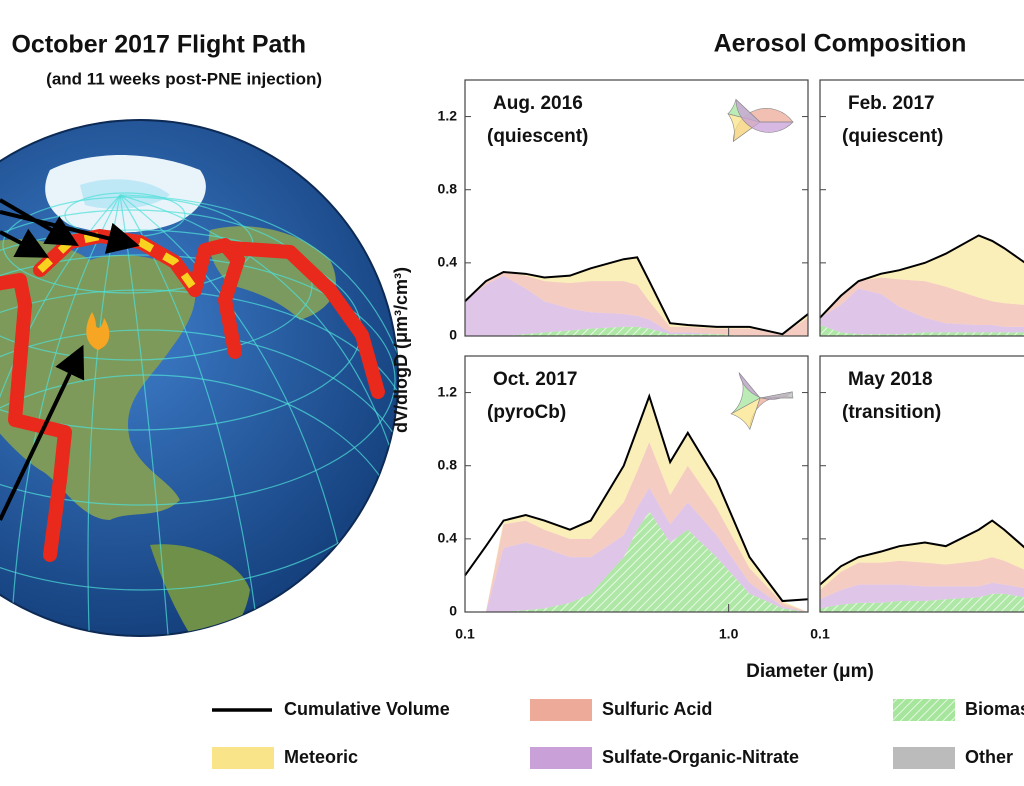 This screenshot has height=786, width=1024. Describe the element at coordinates (989, 757) in the screenshot. I see `legend-label: Other` at that location.